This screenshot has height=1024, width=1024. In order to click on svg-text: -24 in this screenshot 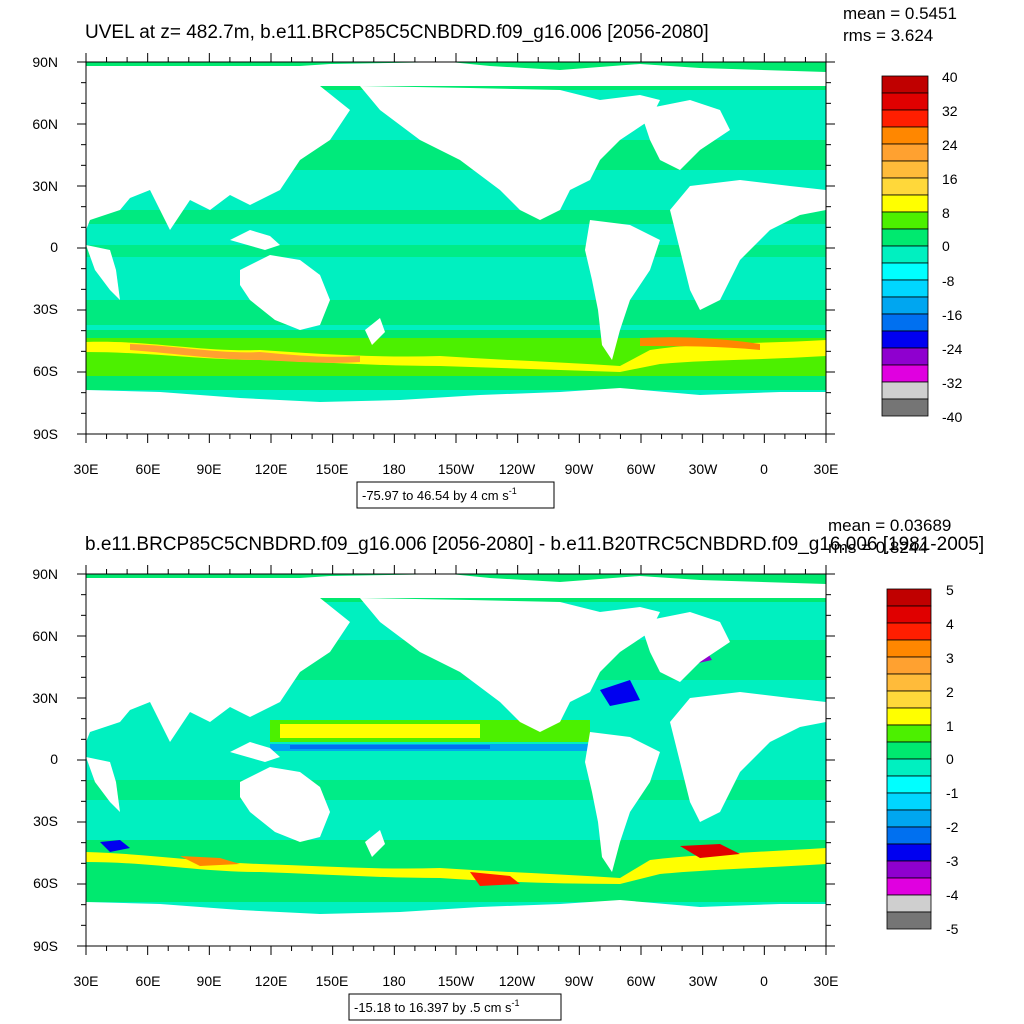, I will do `click(952, 349)`.